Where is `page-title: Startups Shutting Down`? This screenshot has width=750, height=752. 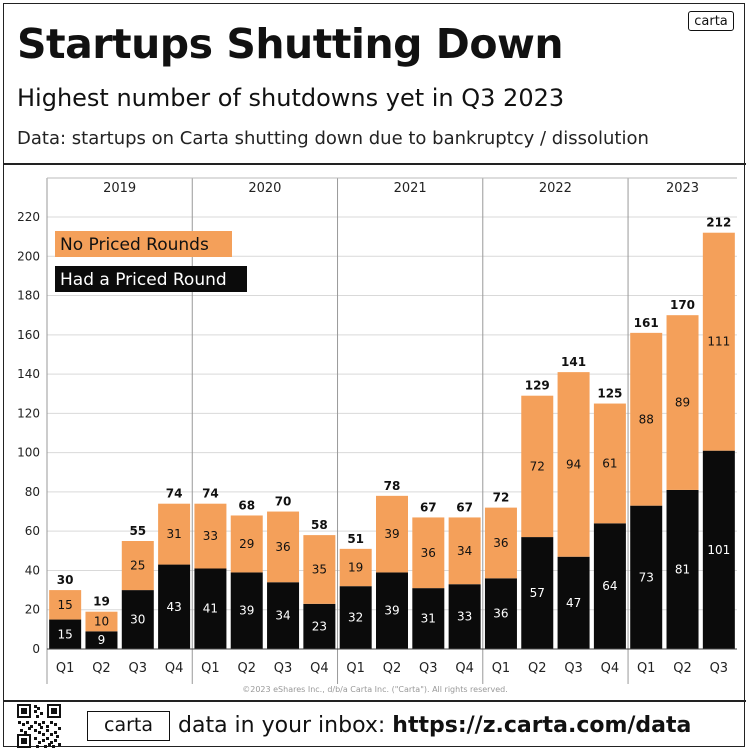
page-title: Startups Shutting Down is located at coordinates (290, 44).